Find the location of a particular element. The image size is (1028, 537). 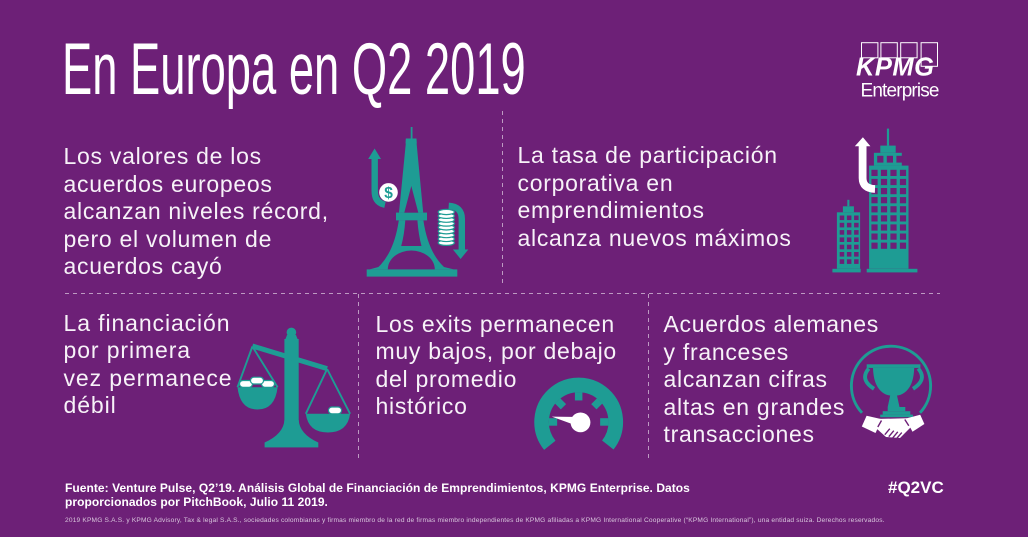

svg-text: Enterprise is located at coordinates (900, 90).